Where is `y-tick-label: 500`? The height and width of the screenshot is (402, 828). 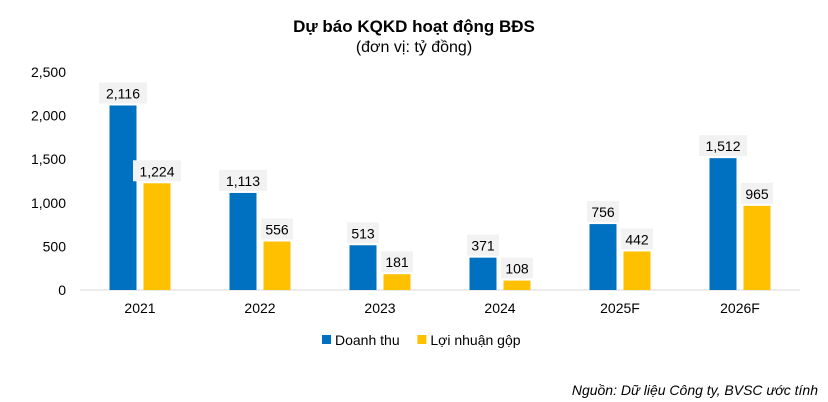
y-tick-label: 500 is located at coordinates (55, 246).